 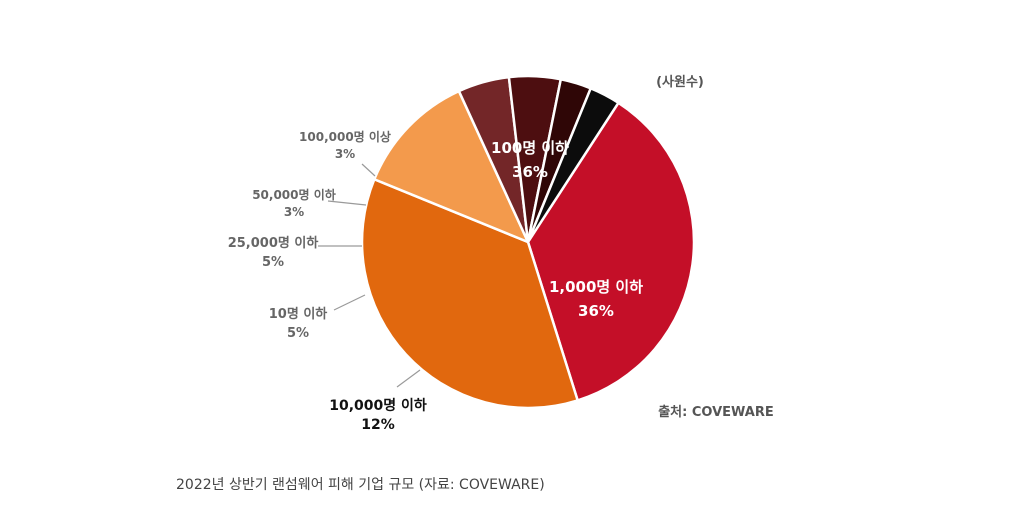 I want to click on slice-label: 25,000명 이하, so click(x=273, y=243).